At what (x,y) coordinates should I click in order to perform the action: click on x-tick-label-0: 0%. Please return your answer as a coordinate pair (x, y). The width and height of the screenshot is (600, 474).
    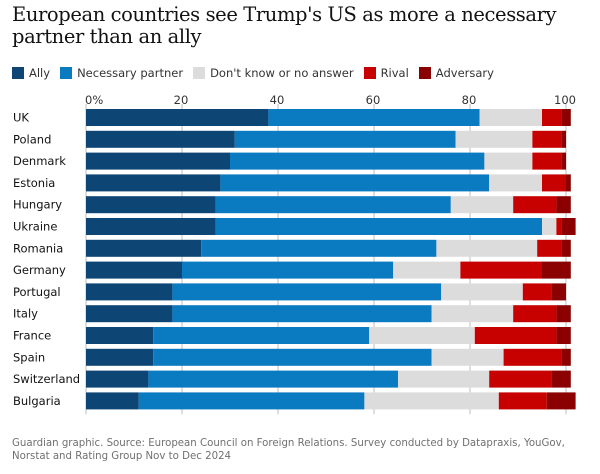
    Looking at the image, I should click on (94, 100).